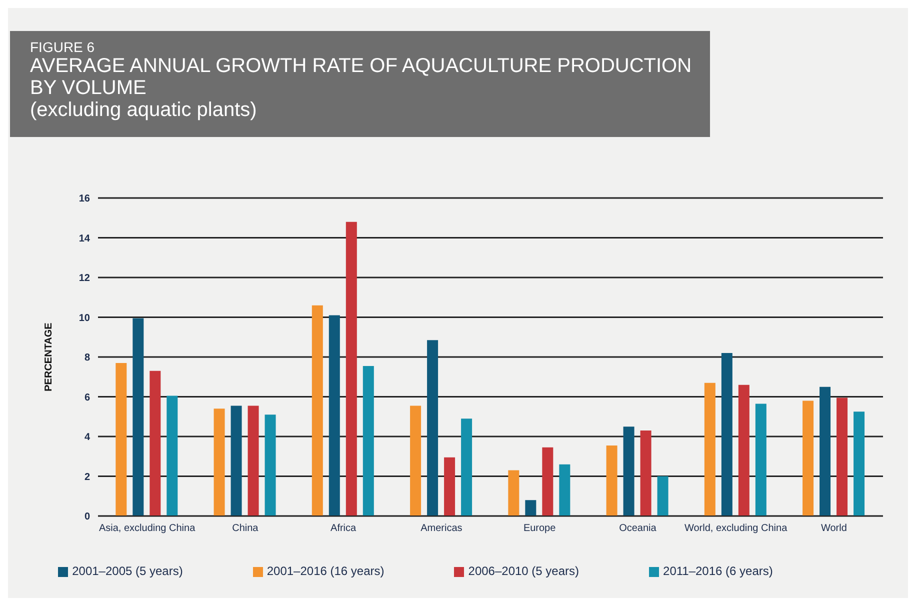 The height and width of the screenshot is (608, 915). Describe the element at coordinates (84, 278) in the screenshot. I see `y-tick-label: 12` at that location.